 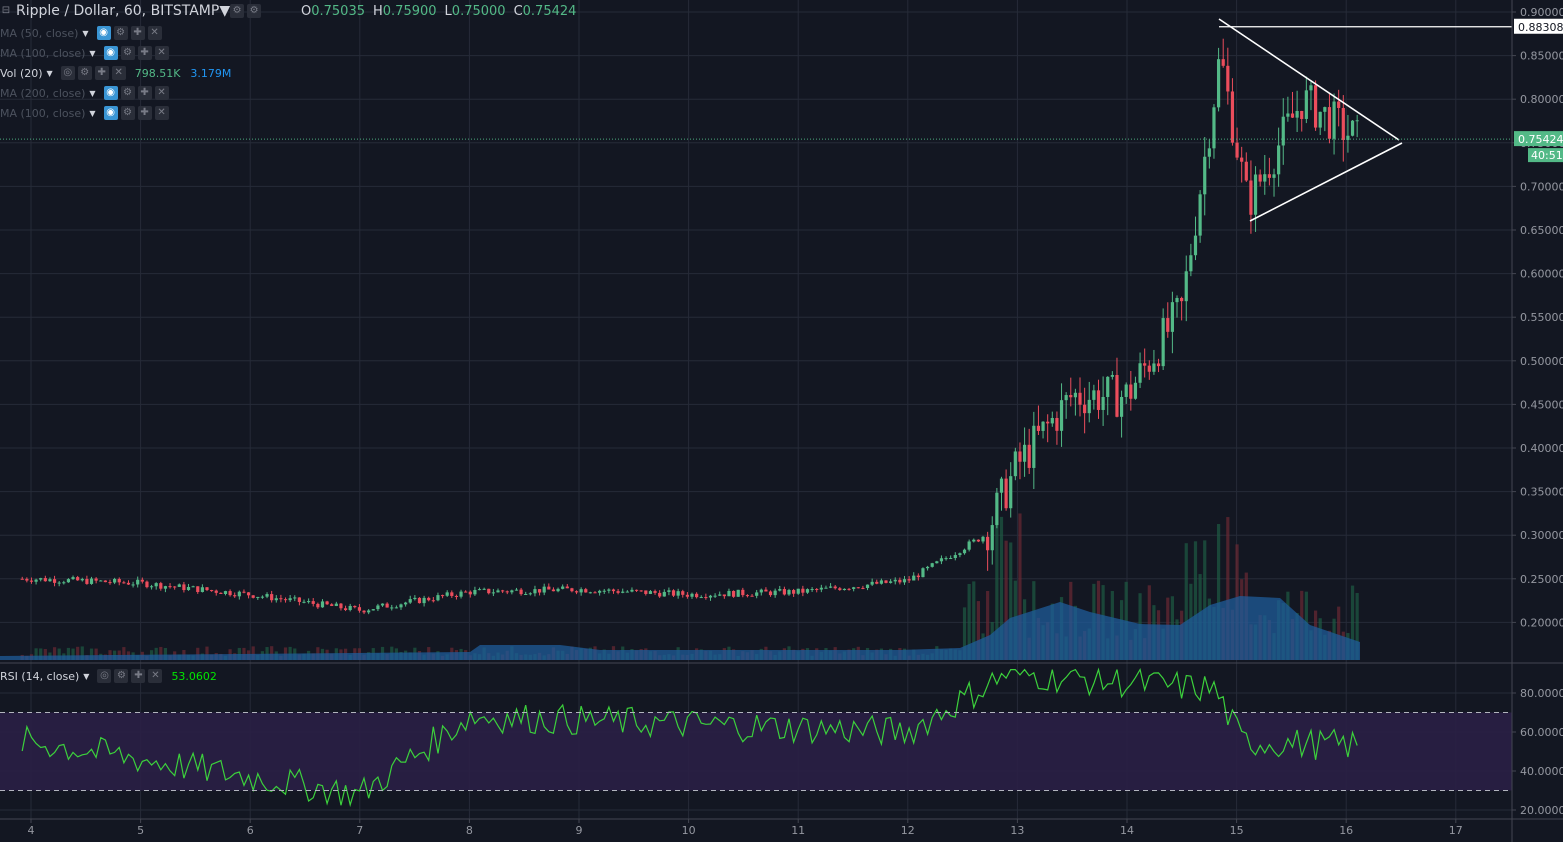 I want to click on rsi-label: 40.0000, so click(x=1541, y=771).